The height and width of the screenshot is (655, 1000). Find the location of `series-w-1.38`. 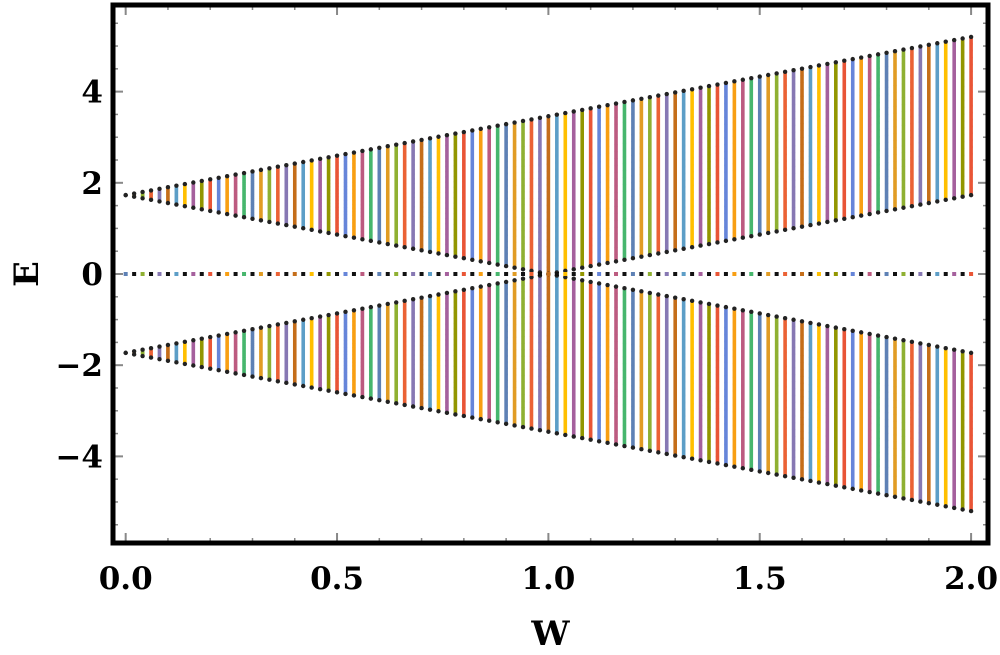

series-w-1.38 is located at coordinates (709, 274).